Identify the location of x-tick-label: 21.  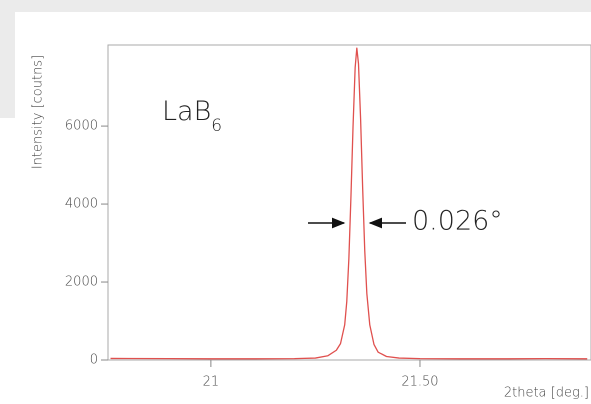
(211, 382).